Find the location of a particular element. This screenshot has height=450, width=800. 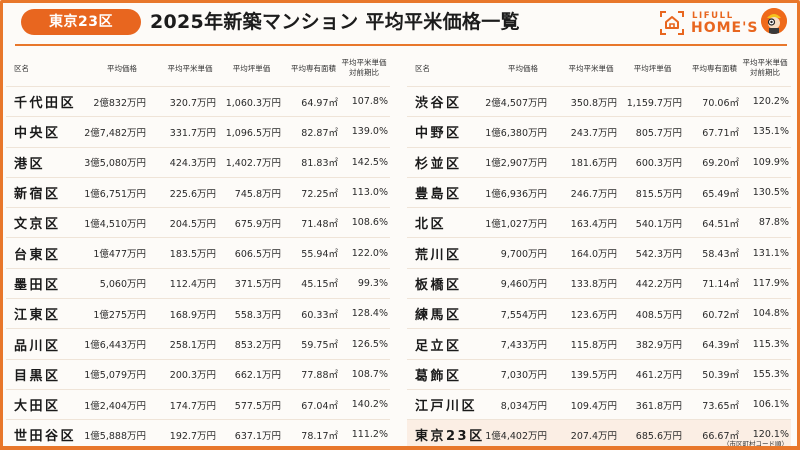

avg-tsubo-price: 662.1万円 is located at coordinates (257, 376).